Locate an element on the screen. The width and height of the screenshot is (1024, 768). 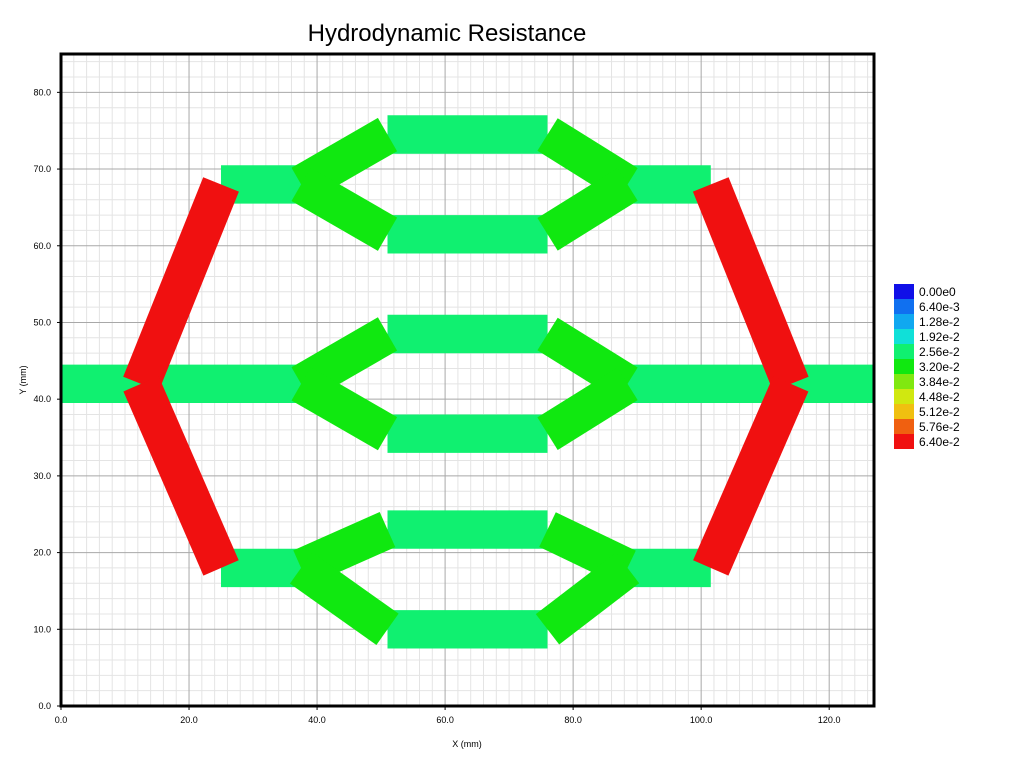
legend-item: 6.40e-2 is located at coordinates (927, 441).